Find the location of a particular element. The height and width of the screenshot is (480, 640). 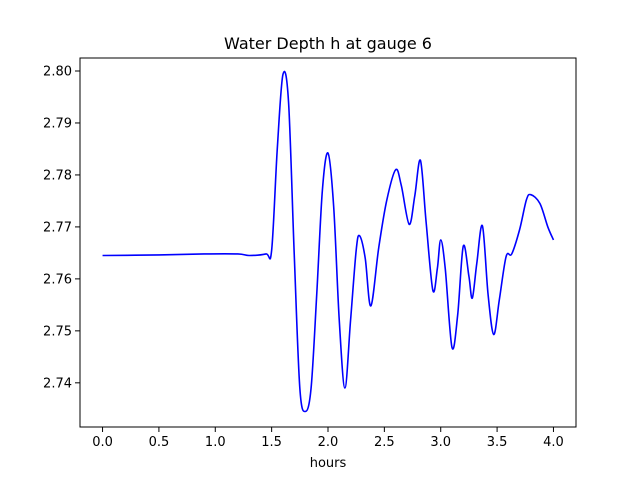

y-tick-label: 2.74 is located at coordinates (57, 383).